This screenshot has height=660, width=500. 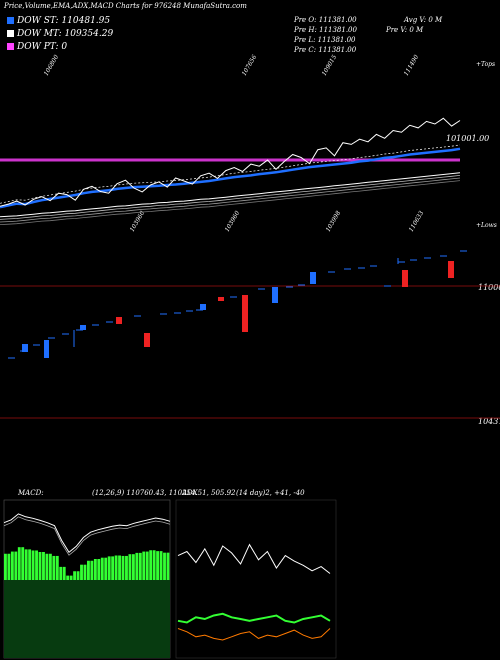 What do you see at coordinates (489, 421) in the screenshot?
I see `volume-level-bottom: 104317` at bounding box center [489, 421].